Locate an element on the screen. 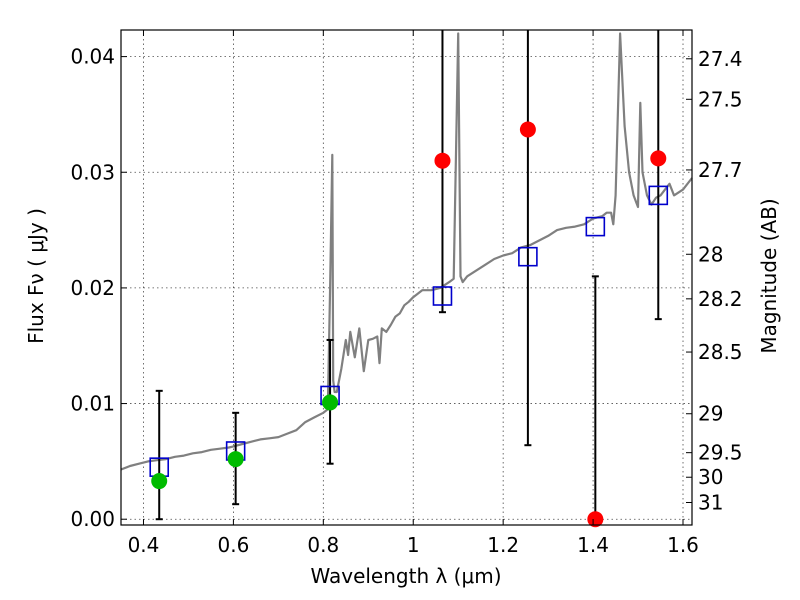 The width and height of the screenshot is (800, 600). x-tick-label: 0.4 is located at coordinates (144, 545).